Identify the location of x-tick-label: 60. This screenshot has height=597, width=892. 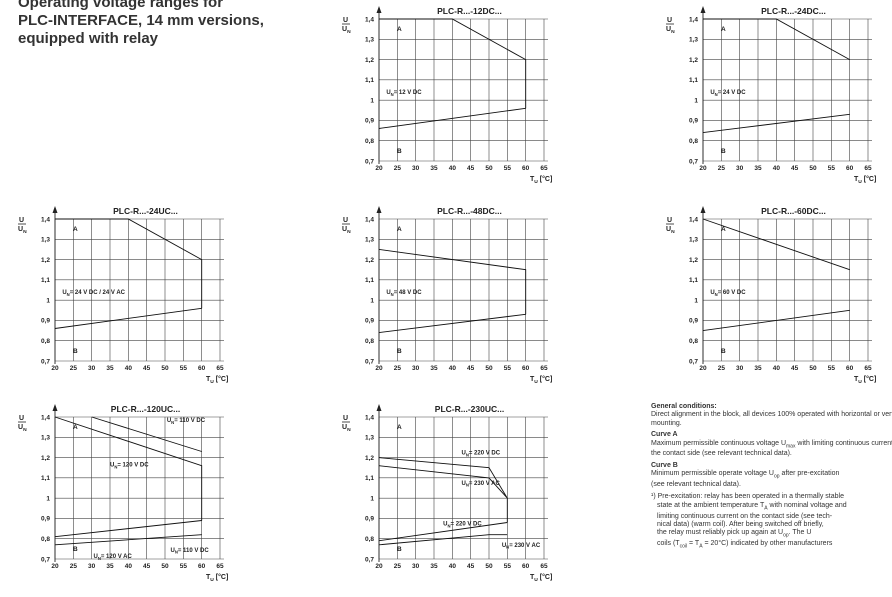
(202, 566).